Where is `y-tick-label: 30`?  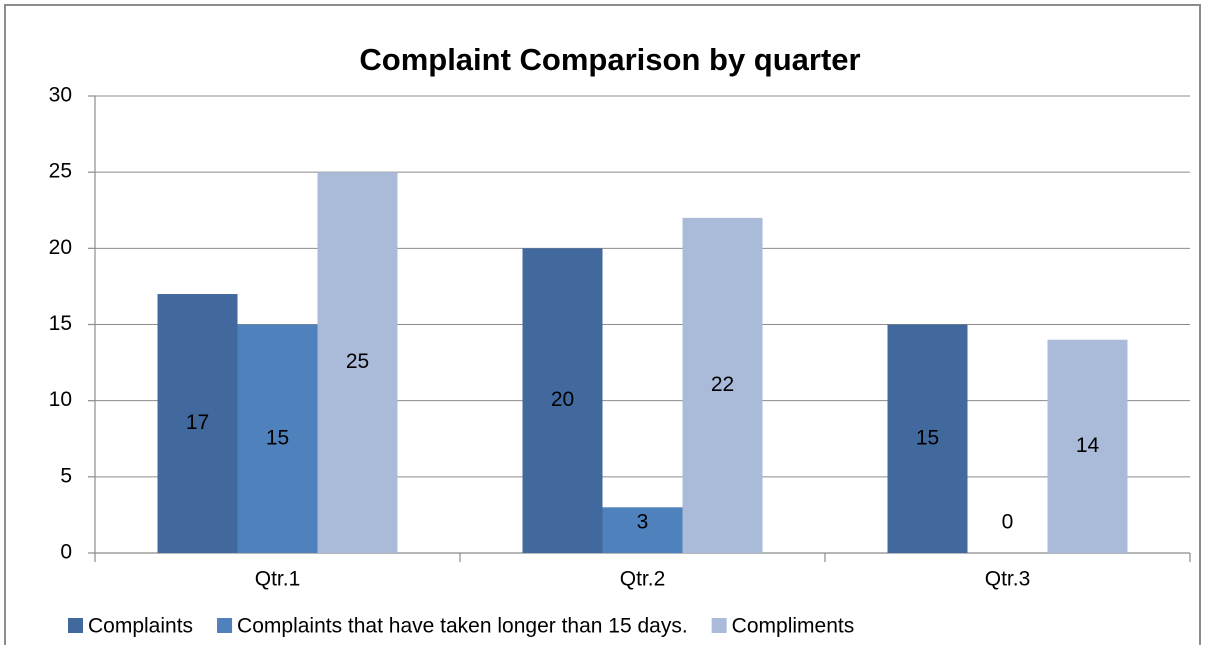
y-tick-label: 30 is located at coordinates (60, 95).